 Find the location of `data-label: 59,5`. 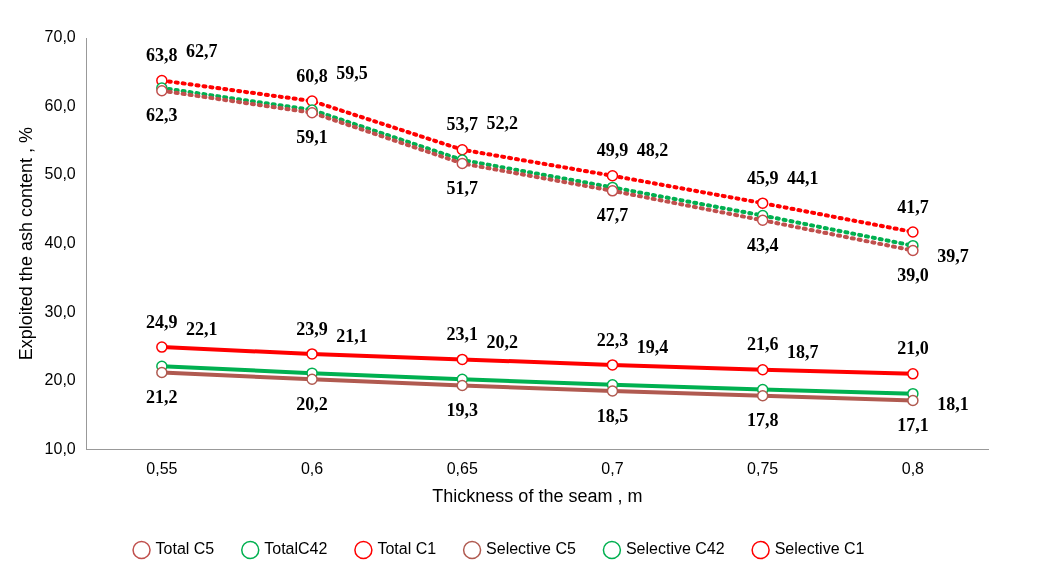

data-label: 59,5 is located at coordinates (352, 72).